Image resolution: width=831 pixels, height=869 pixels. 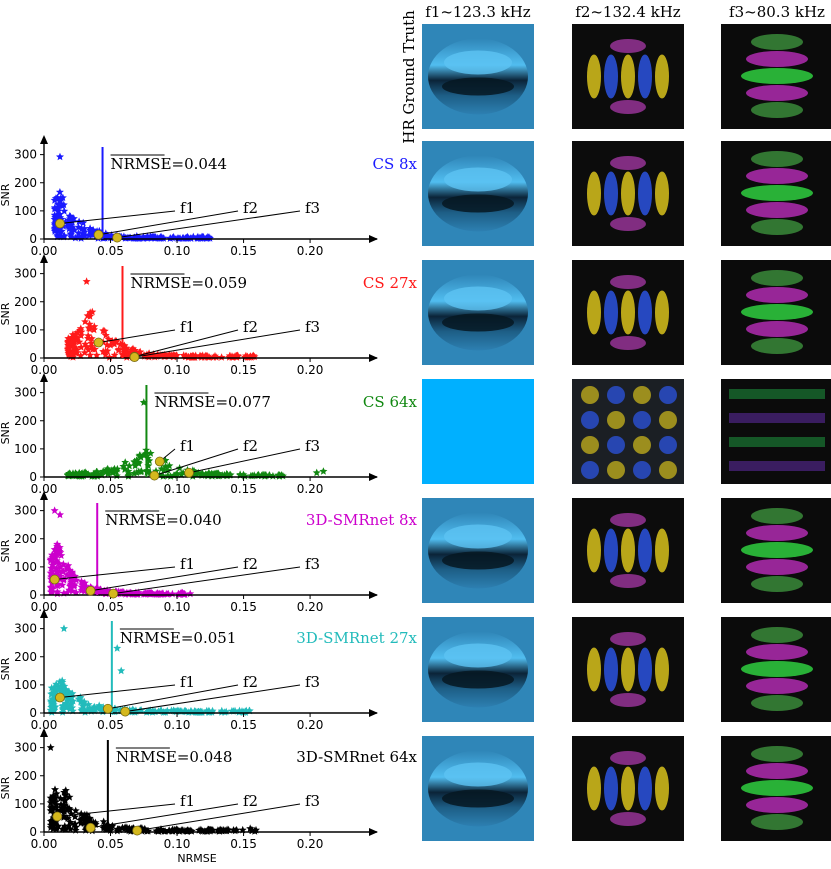 What do you see at coordinates (25, 657) in the screenshot?
I see `y-tick-label: 200` at bounding box center [25, 657].